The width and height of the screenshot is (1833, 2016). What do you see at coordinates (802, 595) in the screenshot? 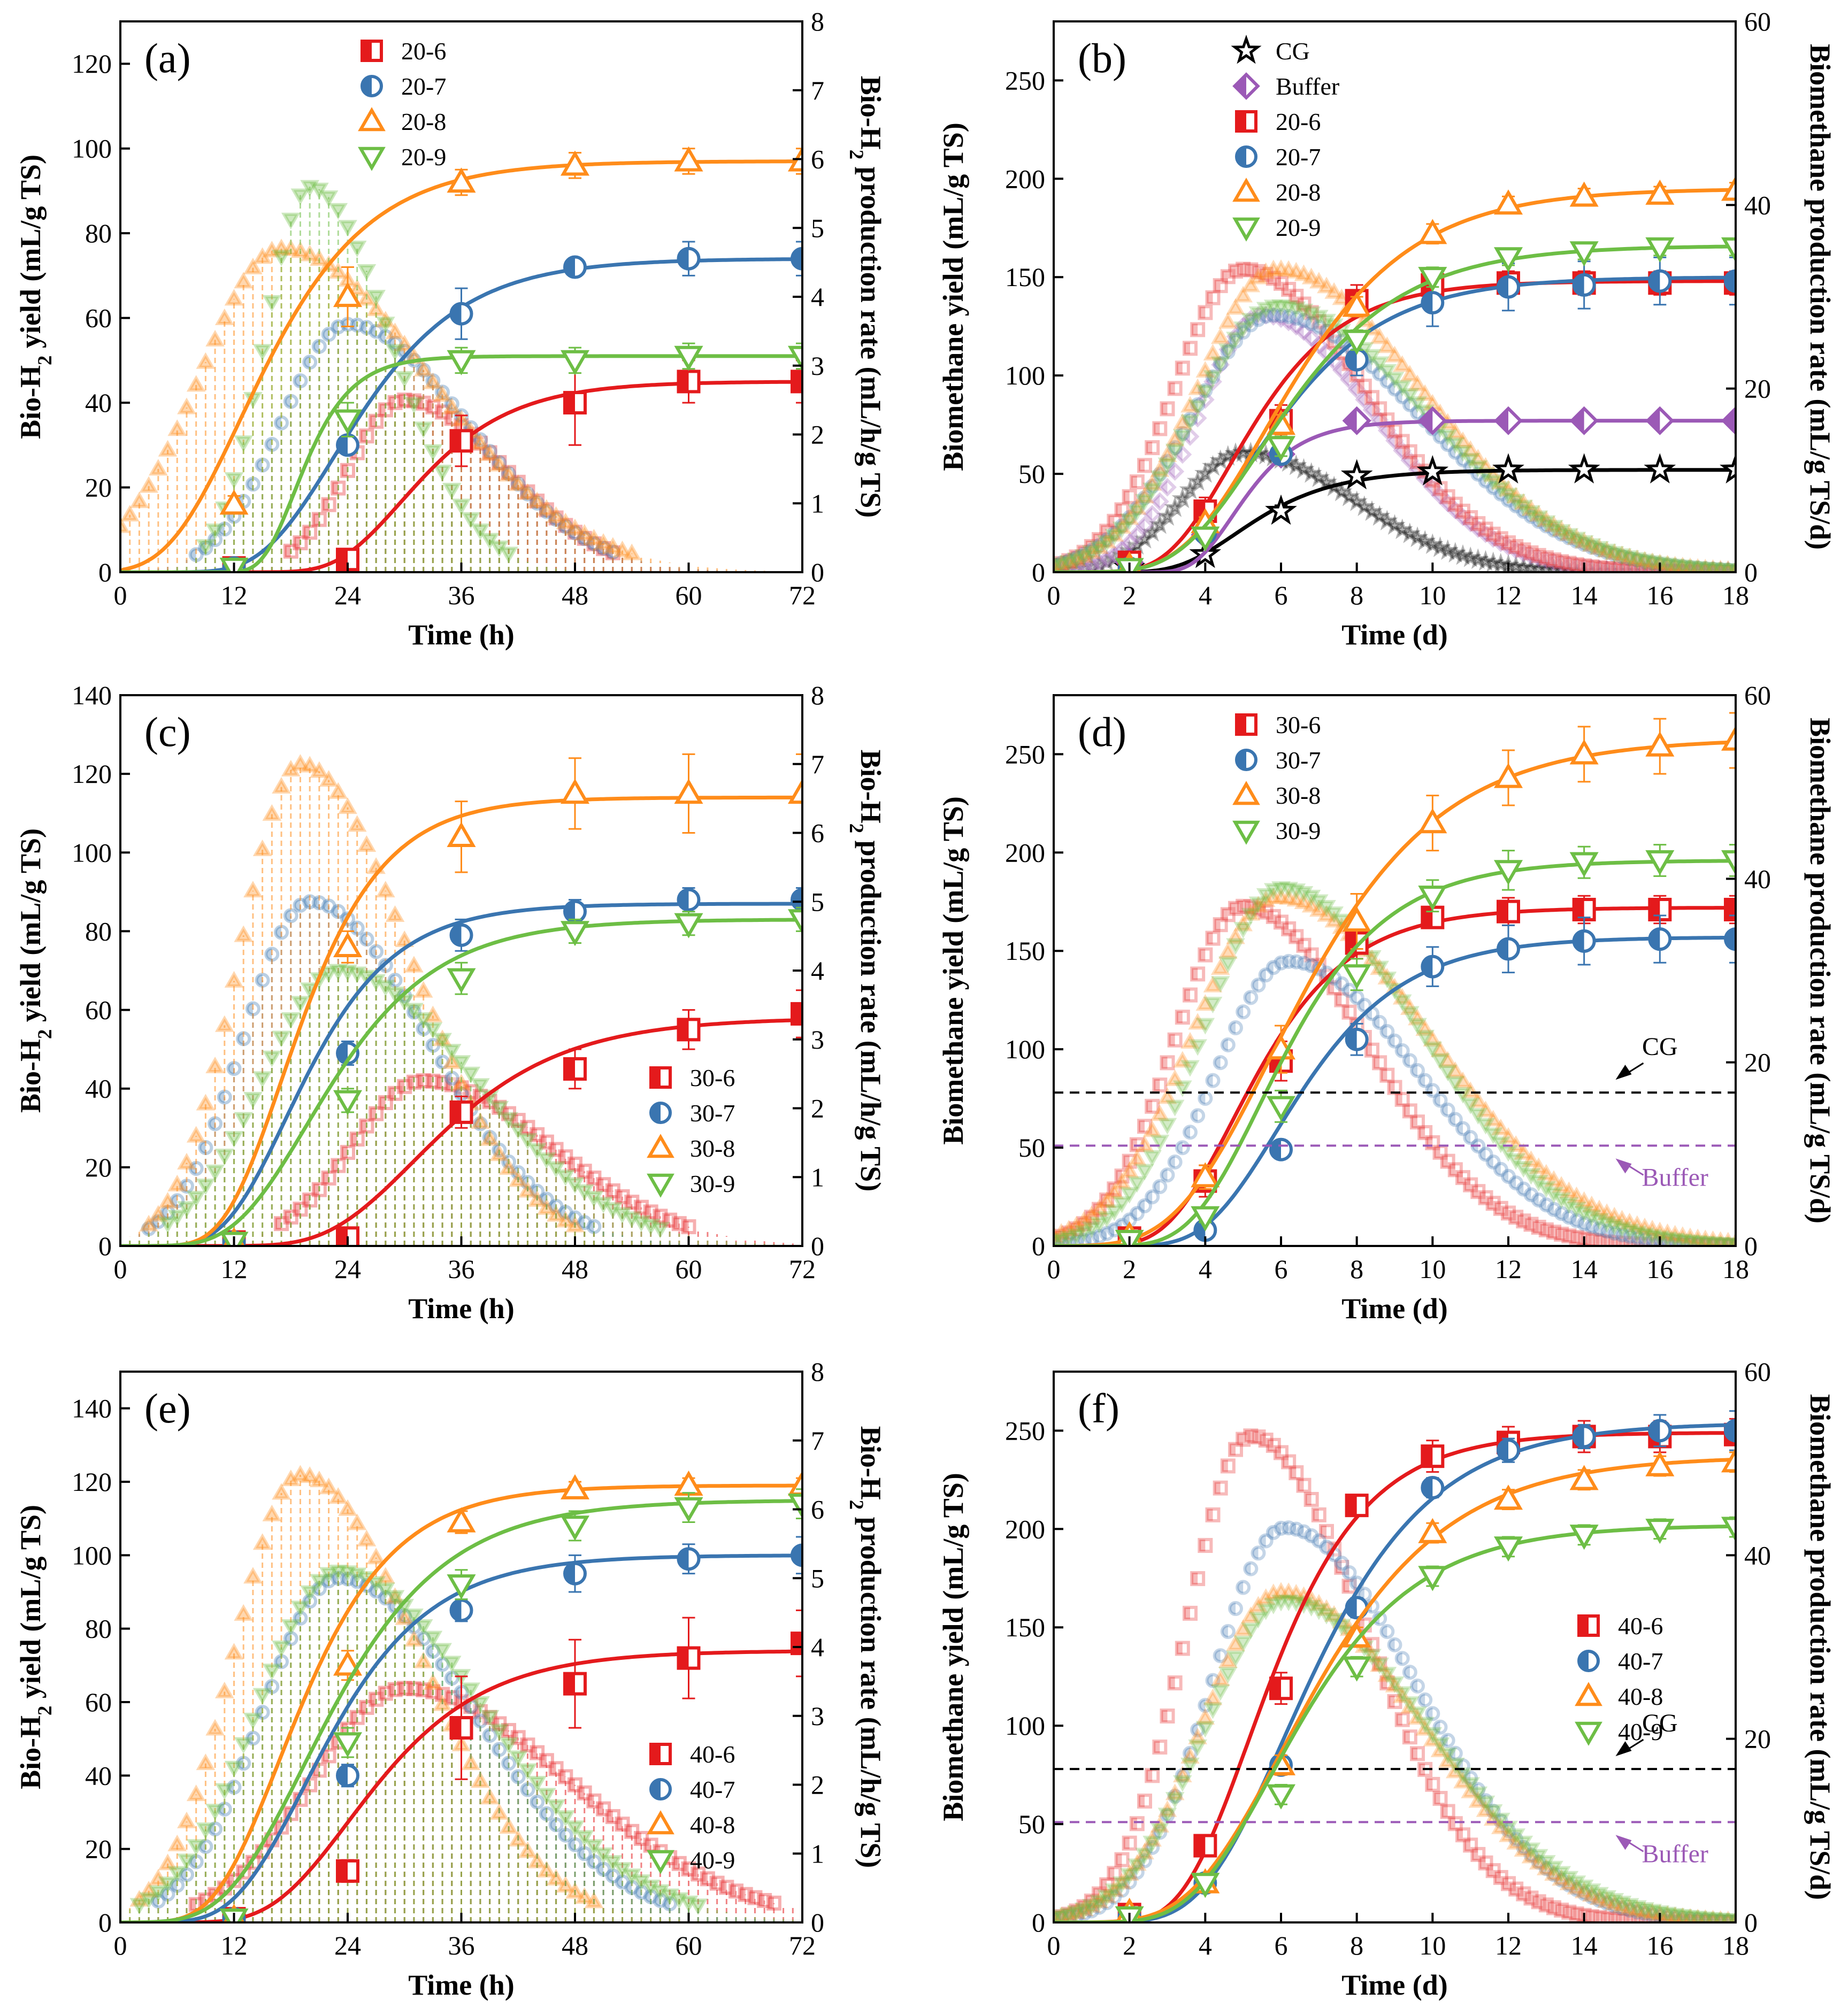
I see `x-tick-label: 72` at bounding box center [802, 595].